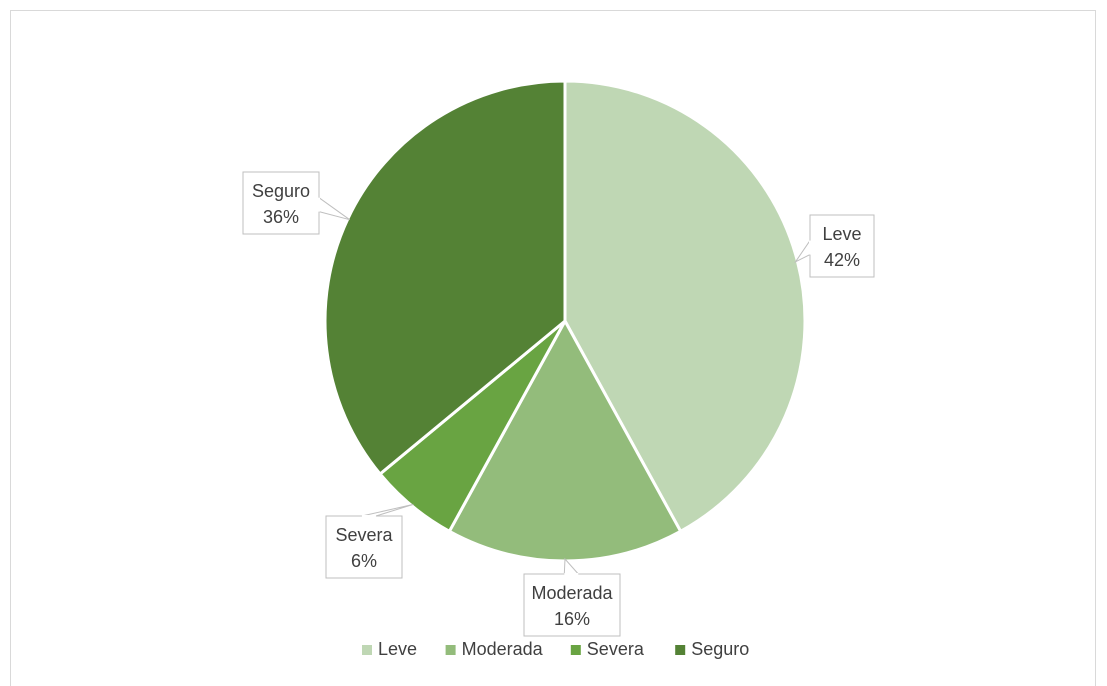 The height and width of the screenshot is (686, 1107). What do you see at coordinates (555, 649) in the screenshot?
I see `legend: Leve Moderada Severa Seguro` at bounding box center [555, 649].